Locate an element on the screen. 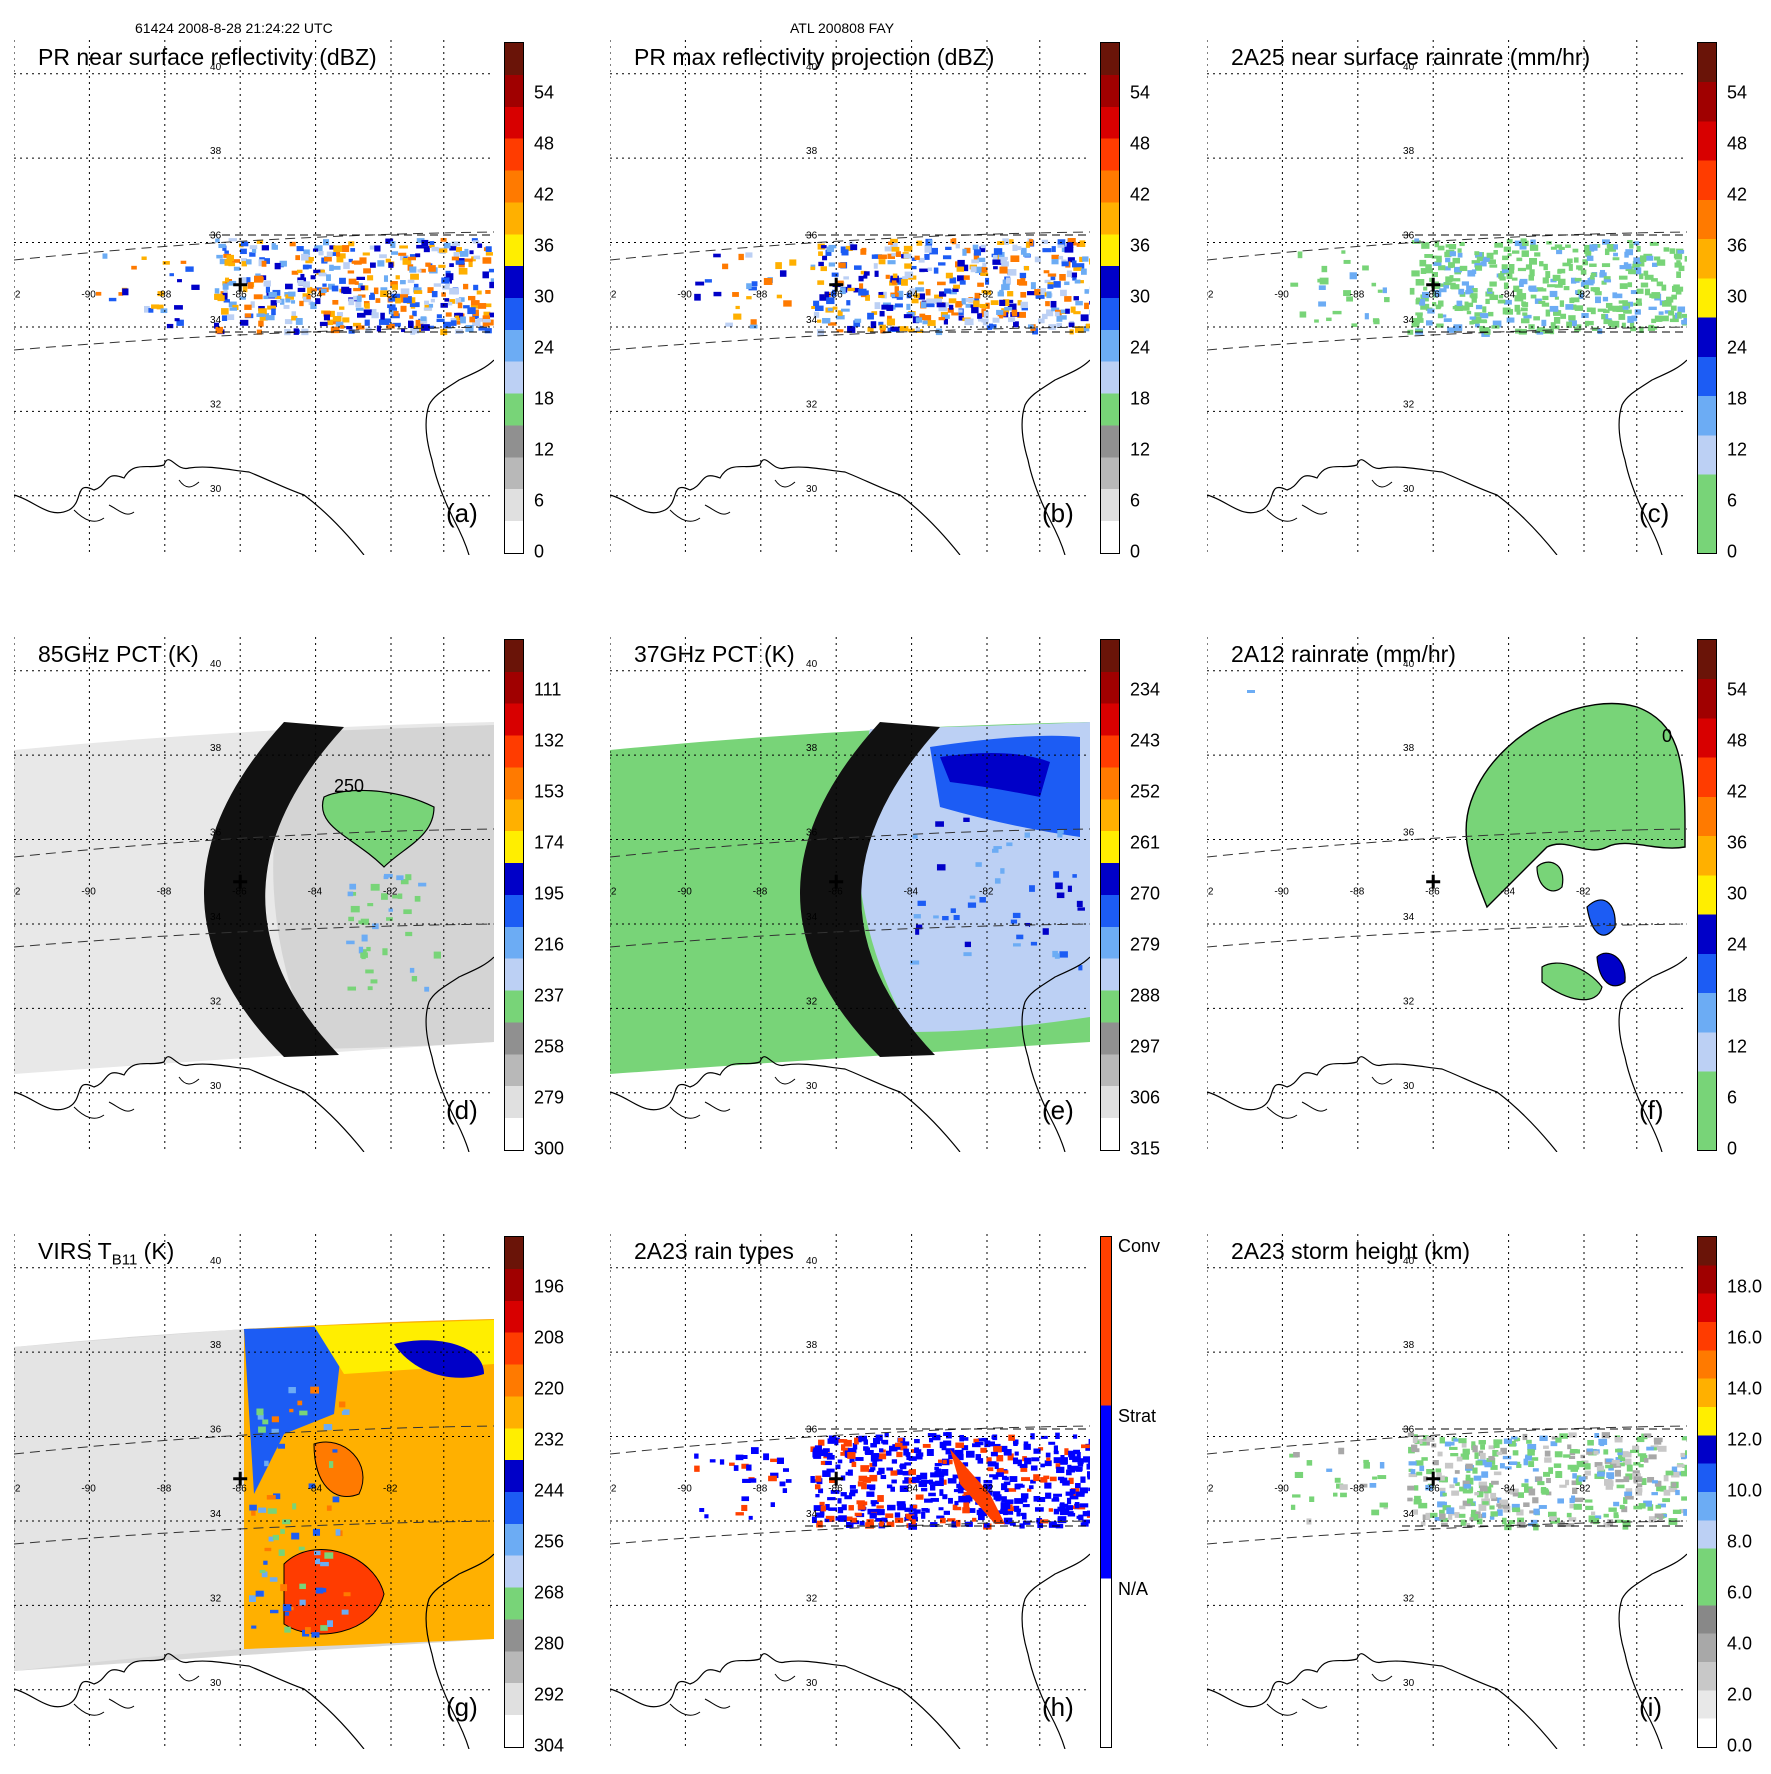  colorbar-tick: 111 is located at coordinates (547, 690).